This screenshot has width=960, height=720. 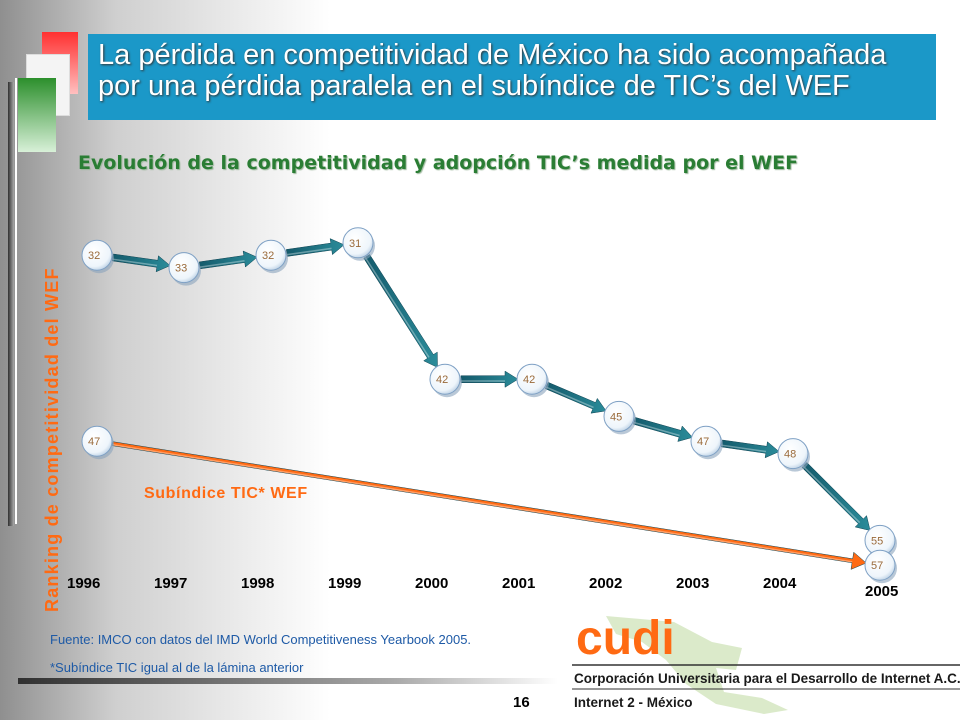 I want to click on logo-wordmark: cudi, so click(x=625, y=638).